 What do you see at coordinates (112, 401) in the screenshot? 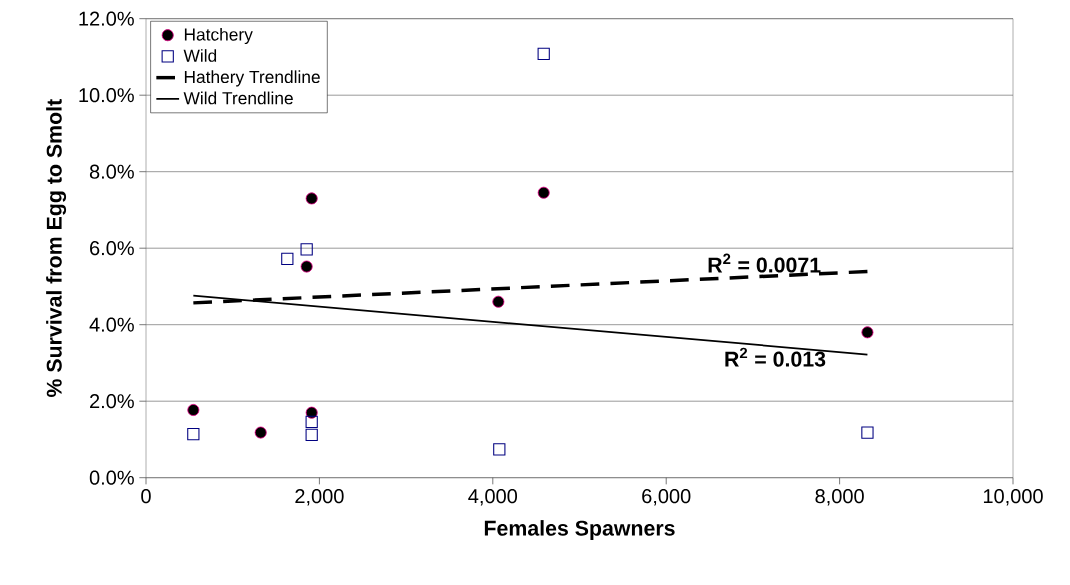
I see `y-tick-label: 2.0%` at bounding box center [112, 401].